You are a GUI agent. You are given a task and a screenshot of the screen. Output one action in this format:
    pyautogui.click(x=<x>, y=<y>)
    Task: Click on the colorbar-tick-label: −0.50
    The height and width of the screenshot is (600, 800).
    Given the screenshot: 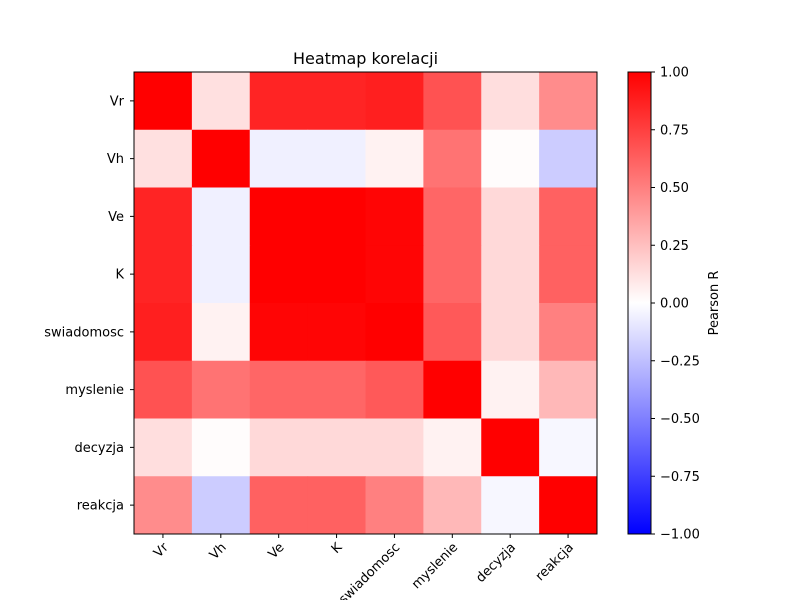 What is the action you would take?
    pyautogui.click(x=680, y=419)
    